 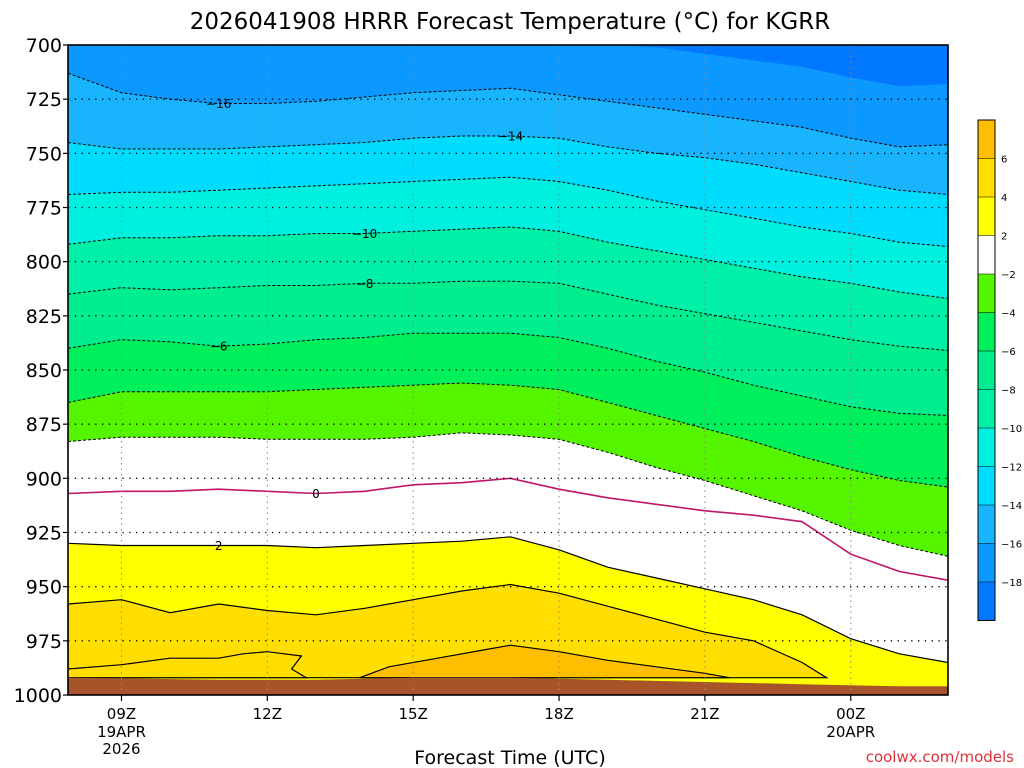 I want to click on band-4to6-pocket, so click(x=188, y=665).